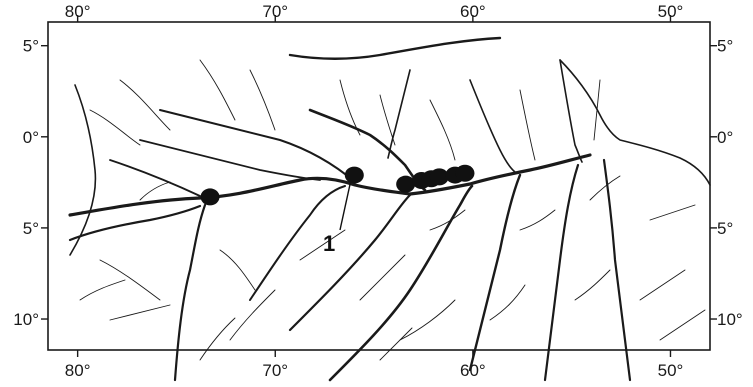 The width and height of the screenshot is (753, 387). I want to click on andes-coastline, so click(83, 170).